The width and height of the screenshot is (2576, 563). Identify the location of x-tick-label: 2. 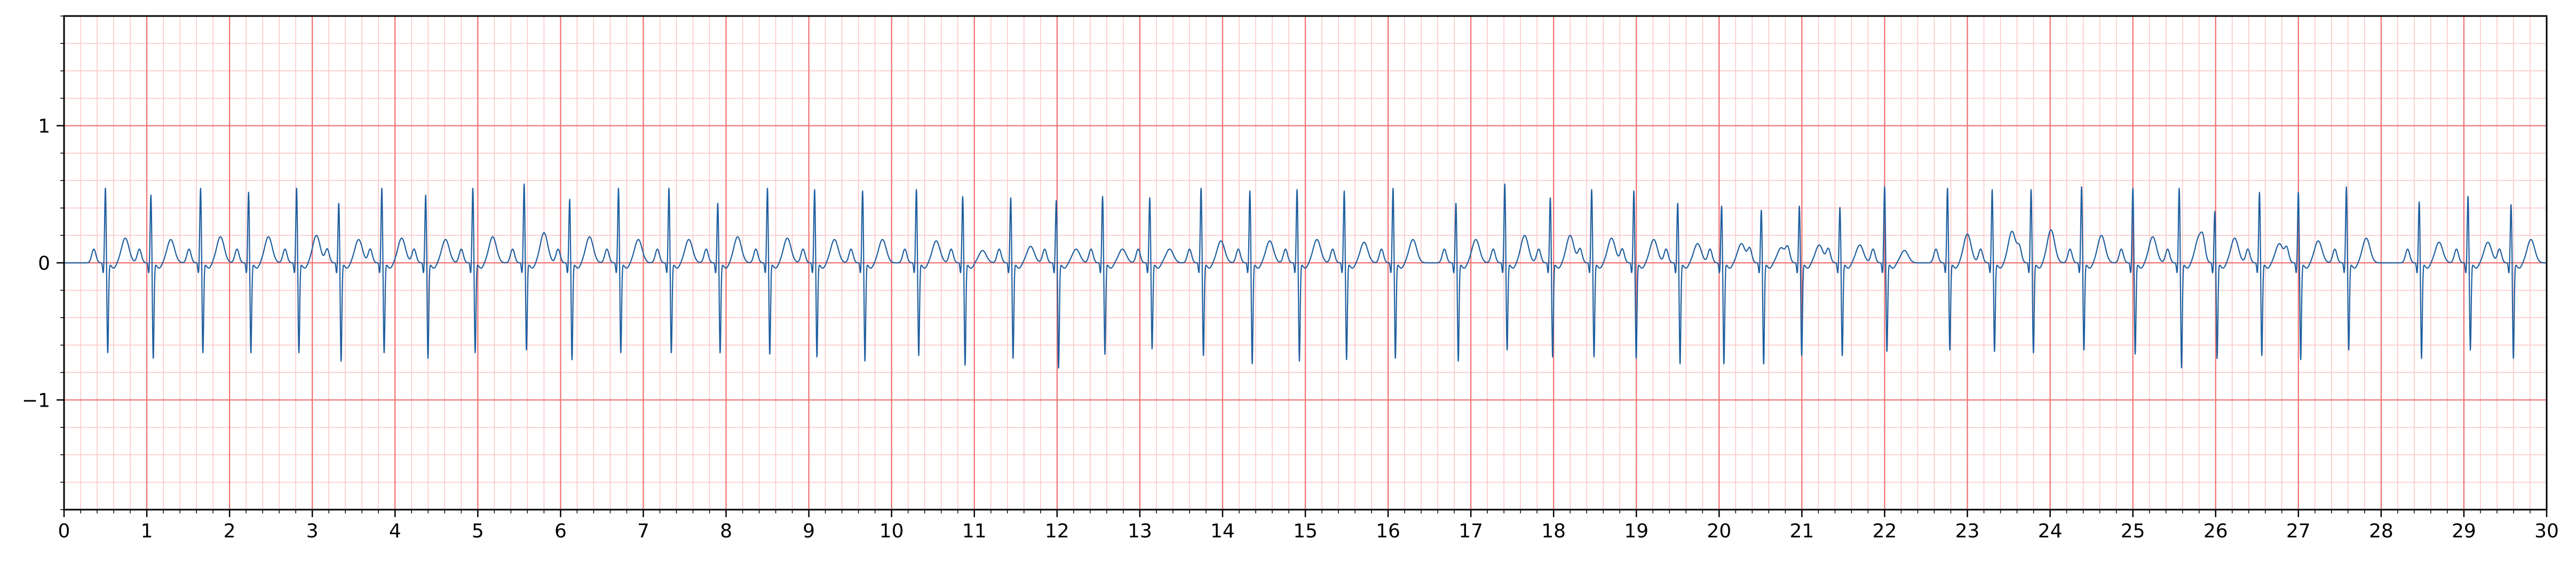
(230, 531).